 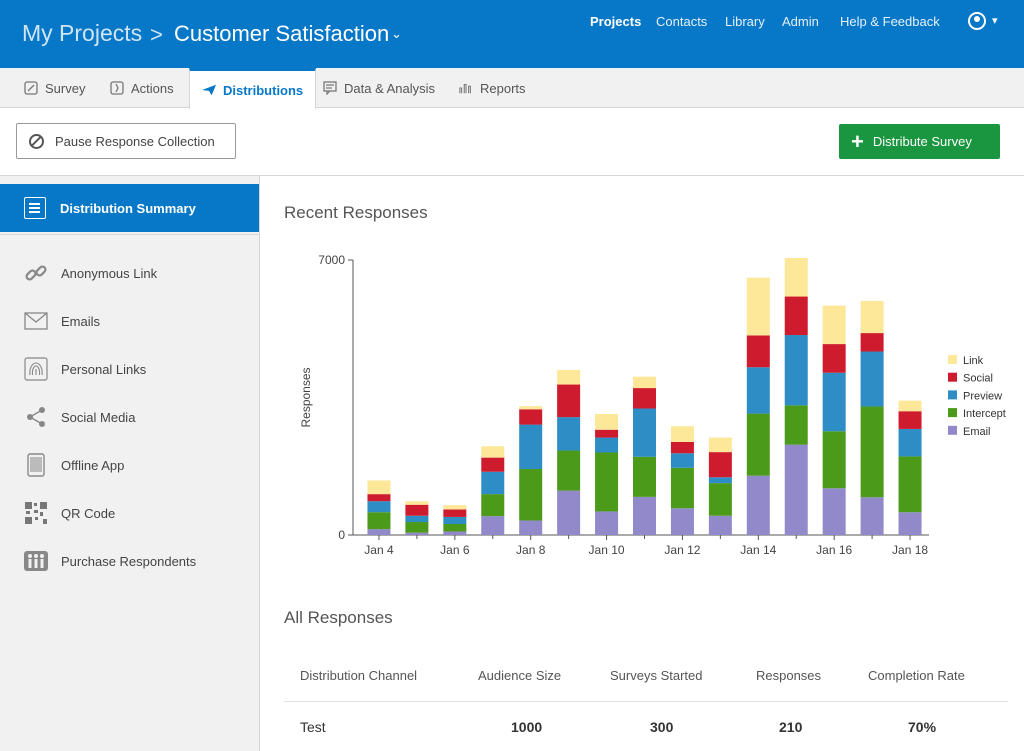 I want to click on x-tick-label: Jan 8, so click(x=531, y=550).